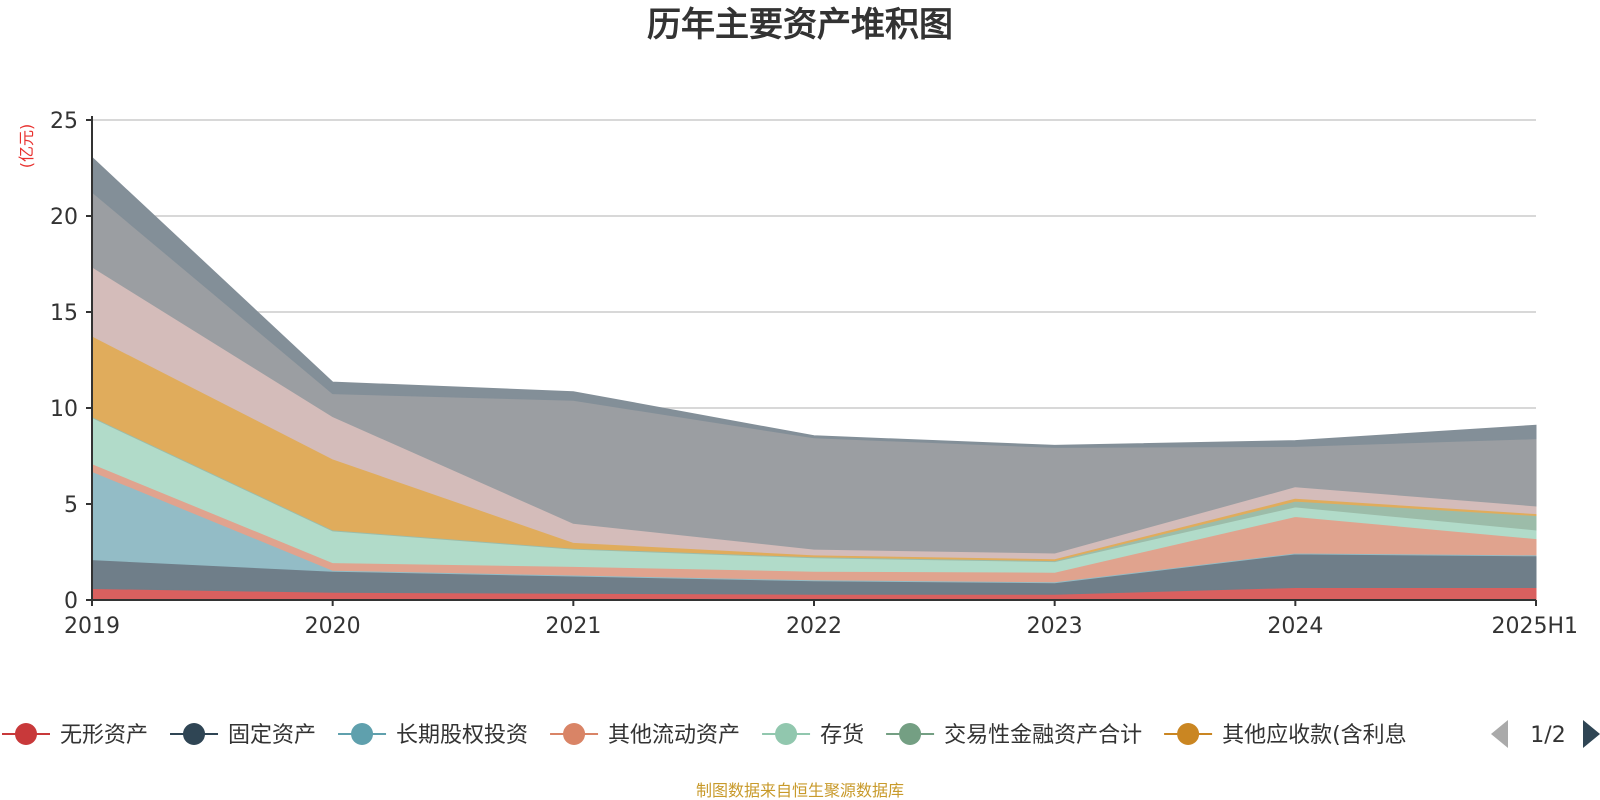 The height and width of the screenshot is (800, 1600). What do you see at coordinates (92, 626) in the screenshot?
I see `x-tick-label: 2019` at bounding box center [92, 626].